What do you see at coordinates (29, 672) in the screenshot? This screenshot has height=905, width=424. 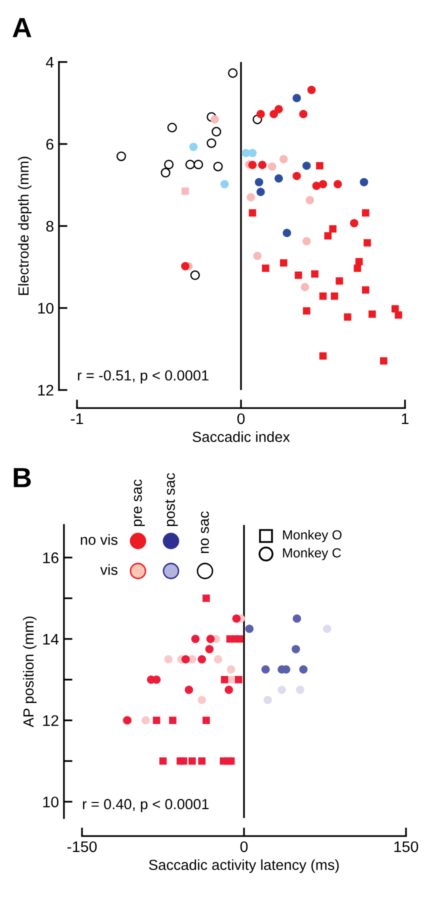 I see `y-axis-title: AP position (mm)` at bounding box center [29, 672].